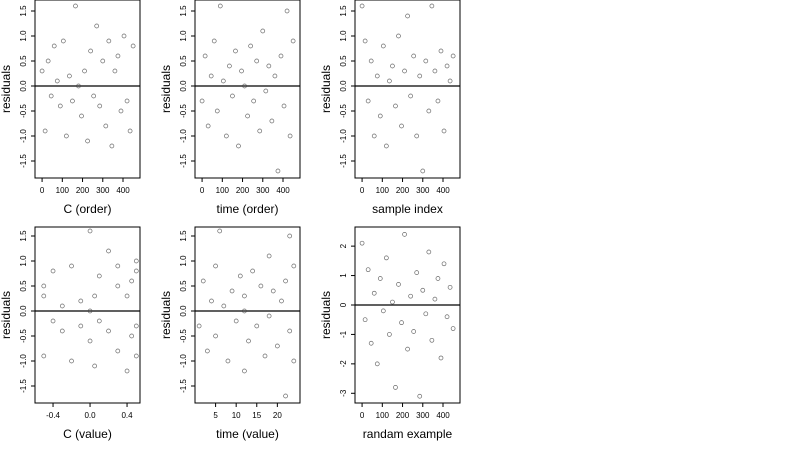 This screenshot has height=450, width=800. Describe the element at coordinates (90, 415) in the screenshot. I see `x-tick-label: 0.0` at that location.